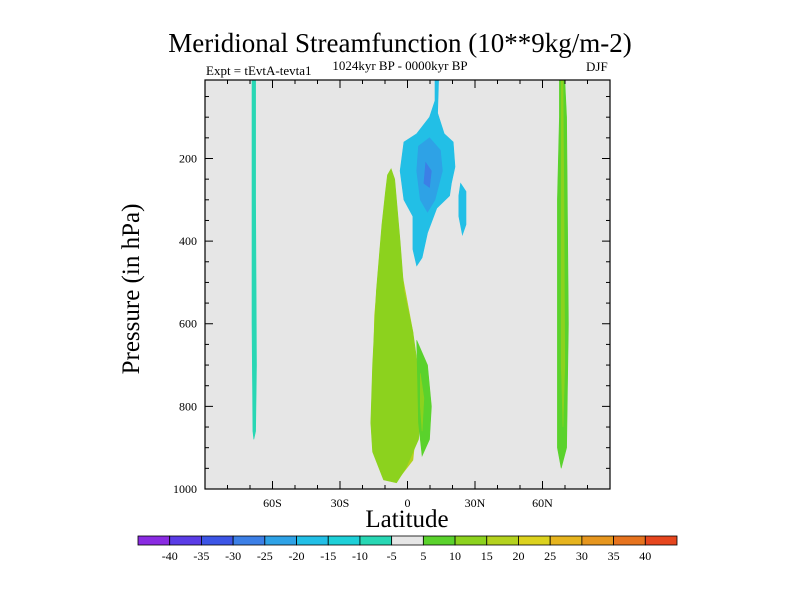 The height and width of the screenshot is (600, 800). Describe the element at coordinates (170, 556) in the screenshot. I see `colorbar-label: -40` at that location.